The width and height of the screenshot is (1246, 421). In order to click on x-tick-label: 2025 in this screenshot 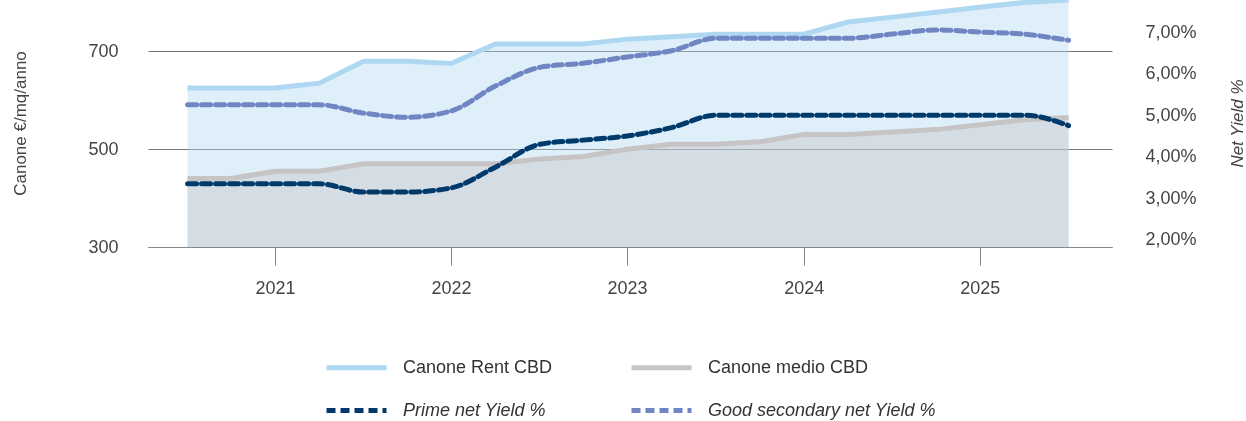, I will do `click(980, 287)`.